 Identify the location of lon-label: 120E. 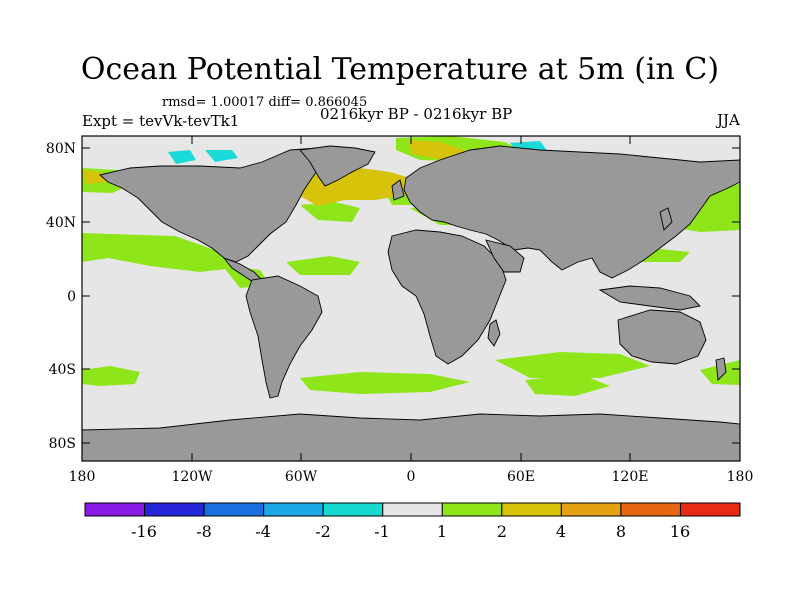
(630, 477).